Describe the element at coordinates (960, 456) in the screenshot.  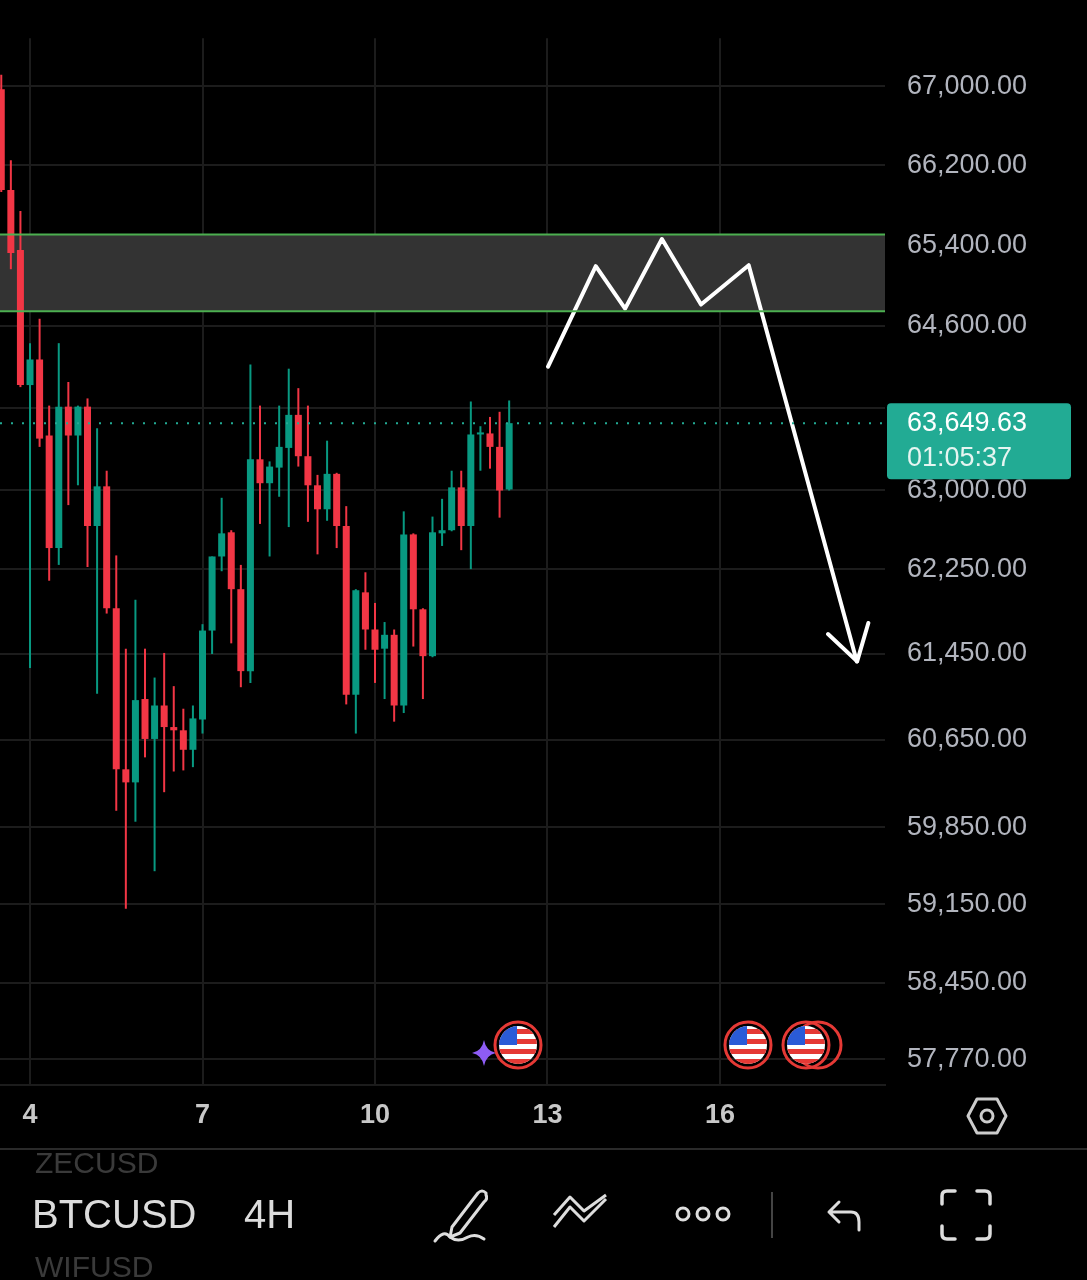
I see `text: 01:05:37` at that location.